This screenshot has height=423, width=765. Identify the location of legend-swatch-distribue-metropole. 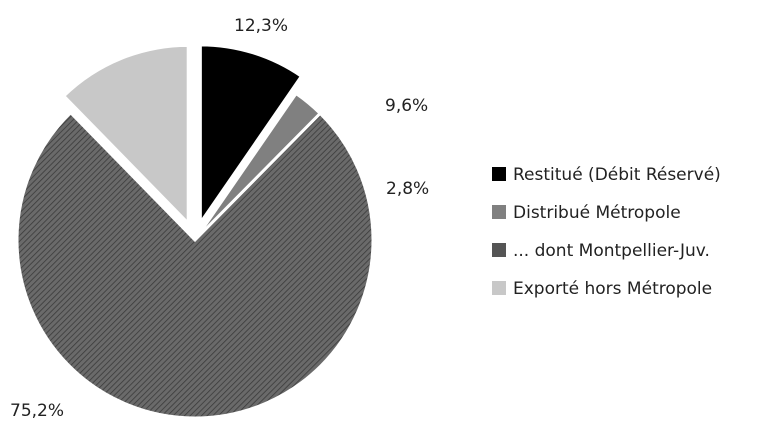
(499, 212).